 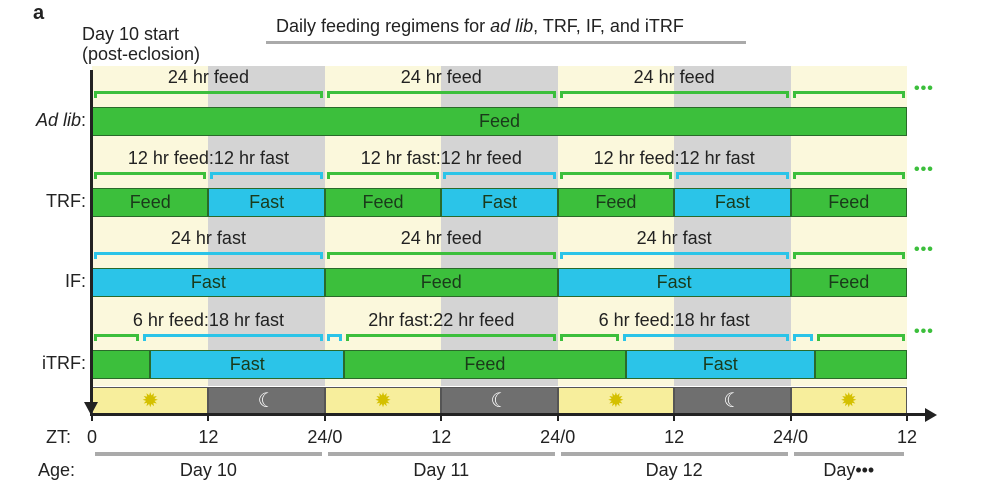 What do you see at coordinates (91, 240) in the screenshot?
I see `vertical-start-line` at bounding box center [91, 240].